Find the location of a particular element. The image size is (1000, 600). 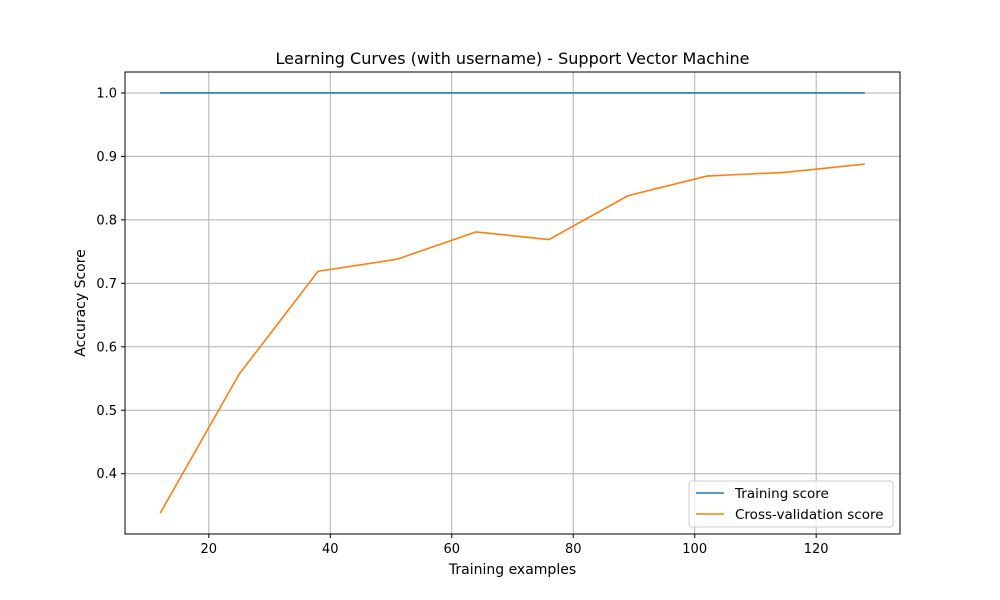

legend-label-cross-validation: Cross-validation score is located at coordinates (809, 515).